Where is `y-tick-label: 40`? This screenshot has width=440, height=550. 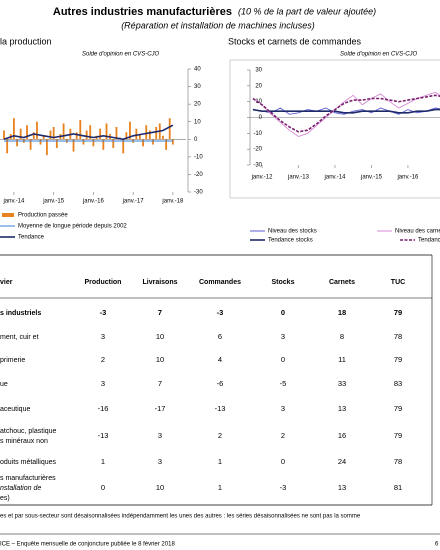
y-tick-label: 40 is located at coordinates (197, 70).